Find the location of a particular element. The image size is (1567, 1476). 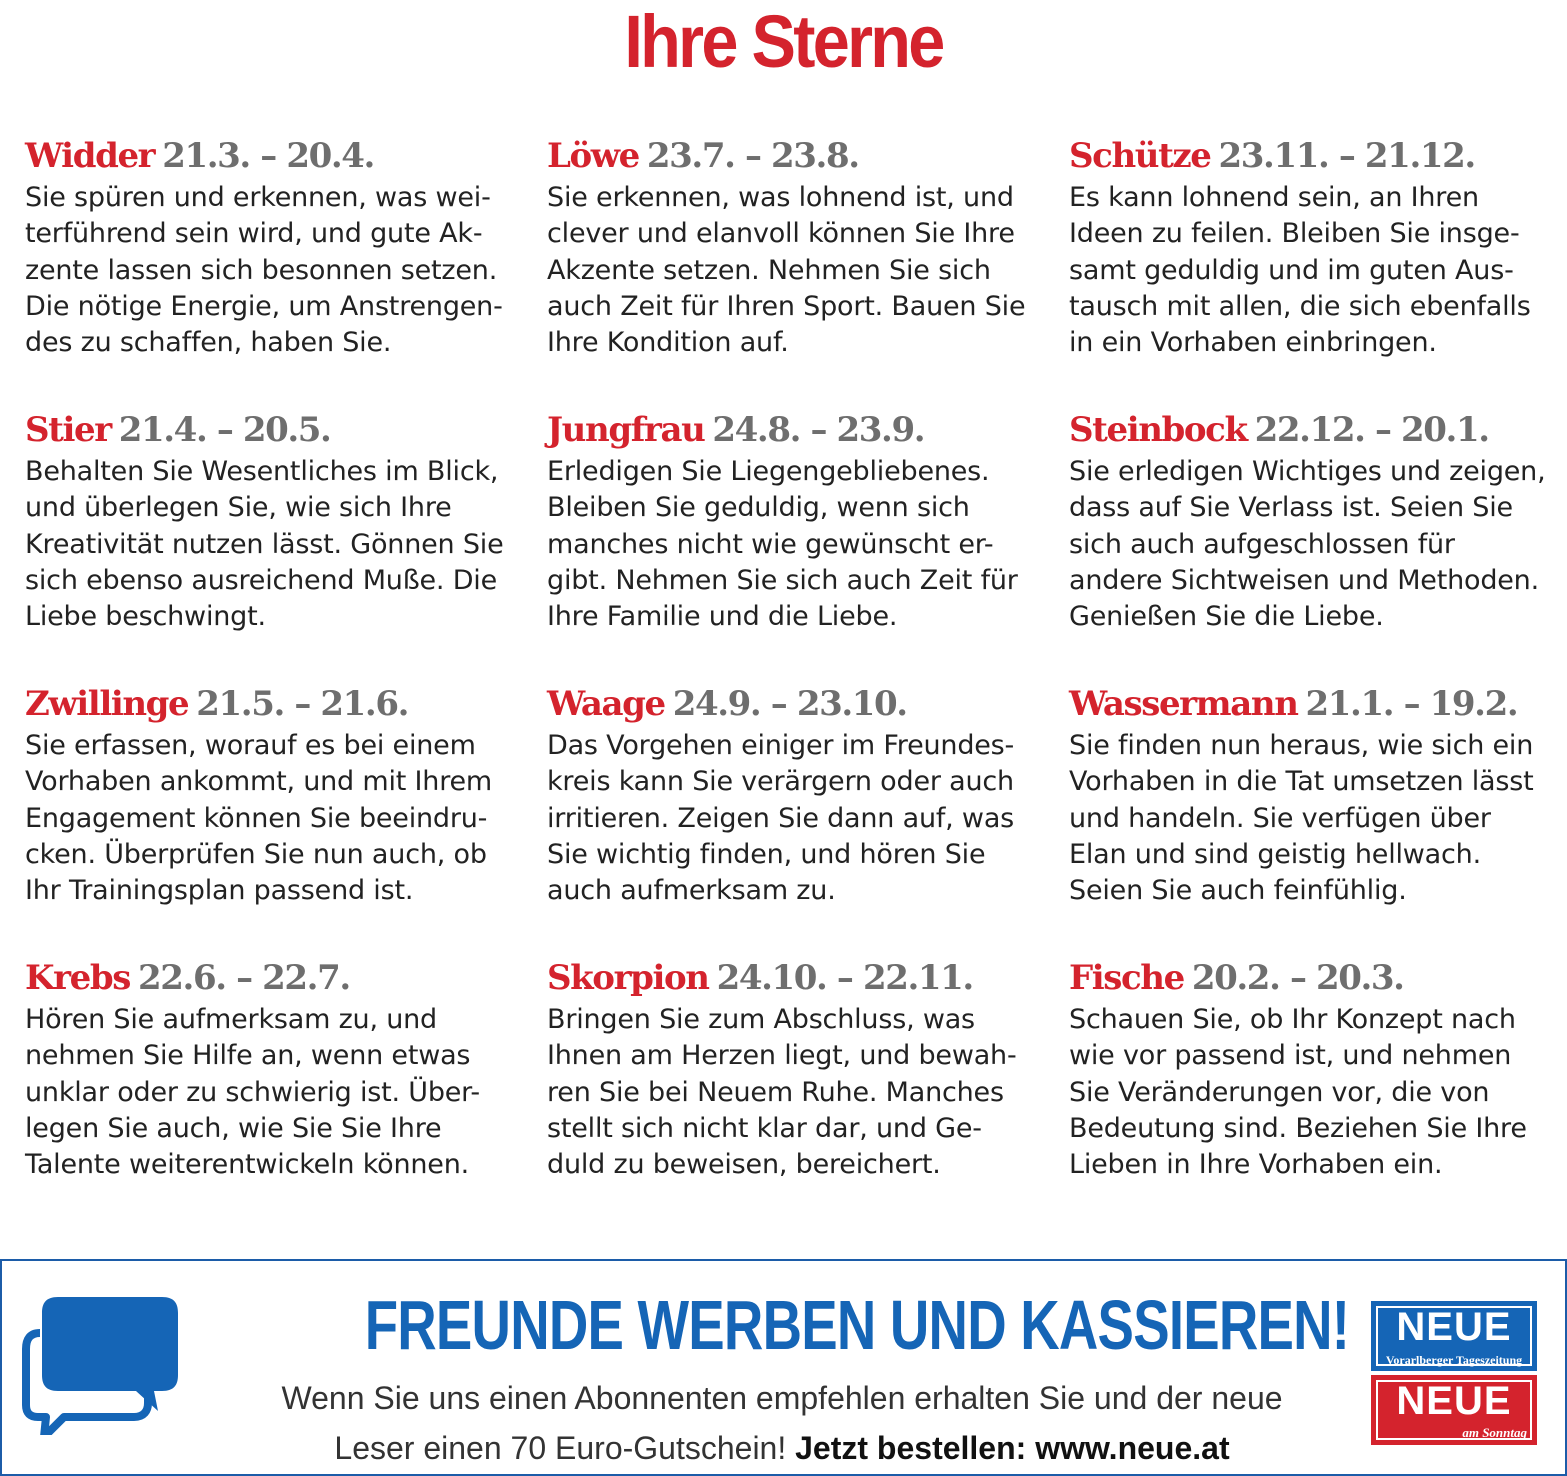

sign-heading: Stier 21.4. – 20.5. is located at coordinates (280, 430).